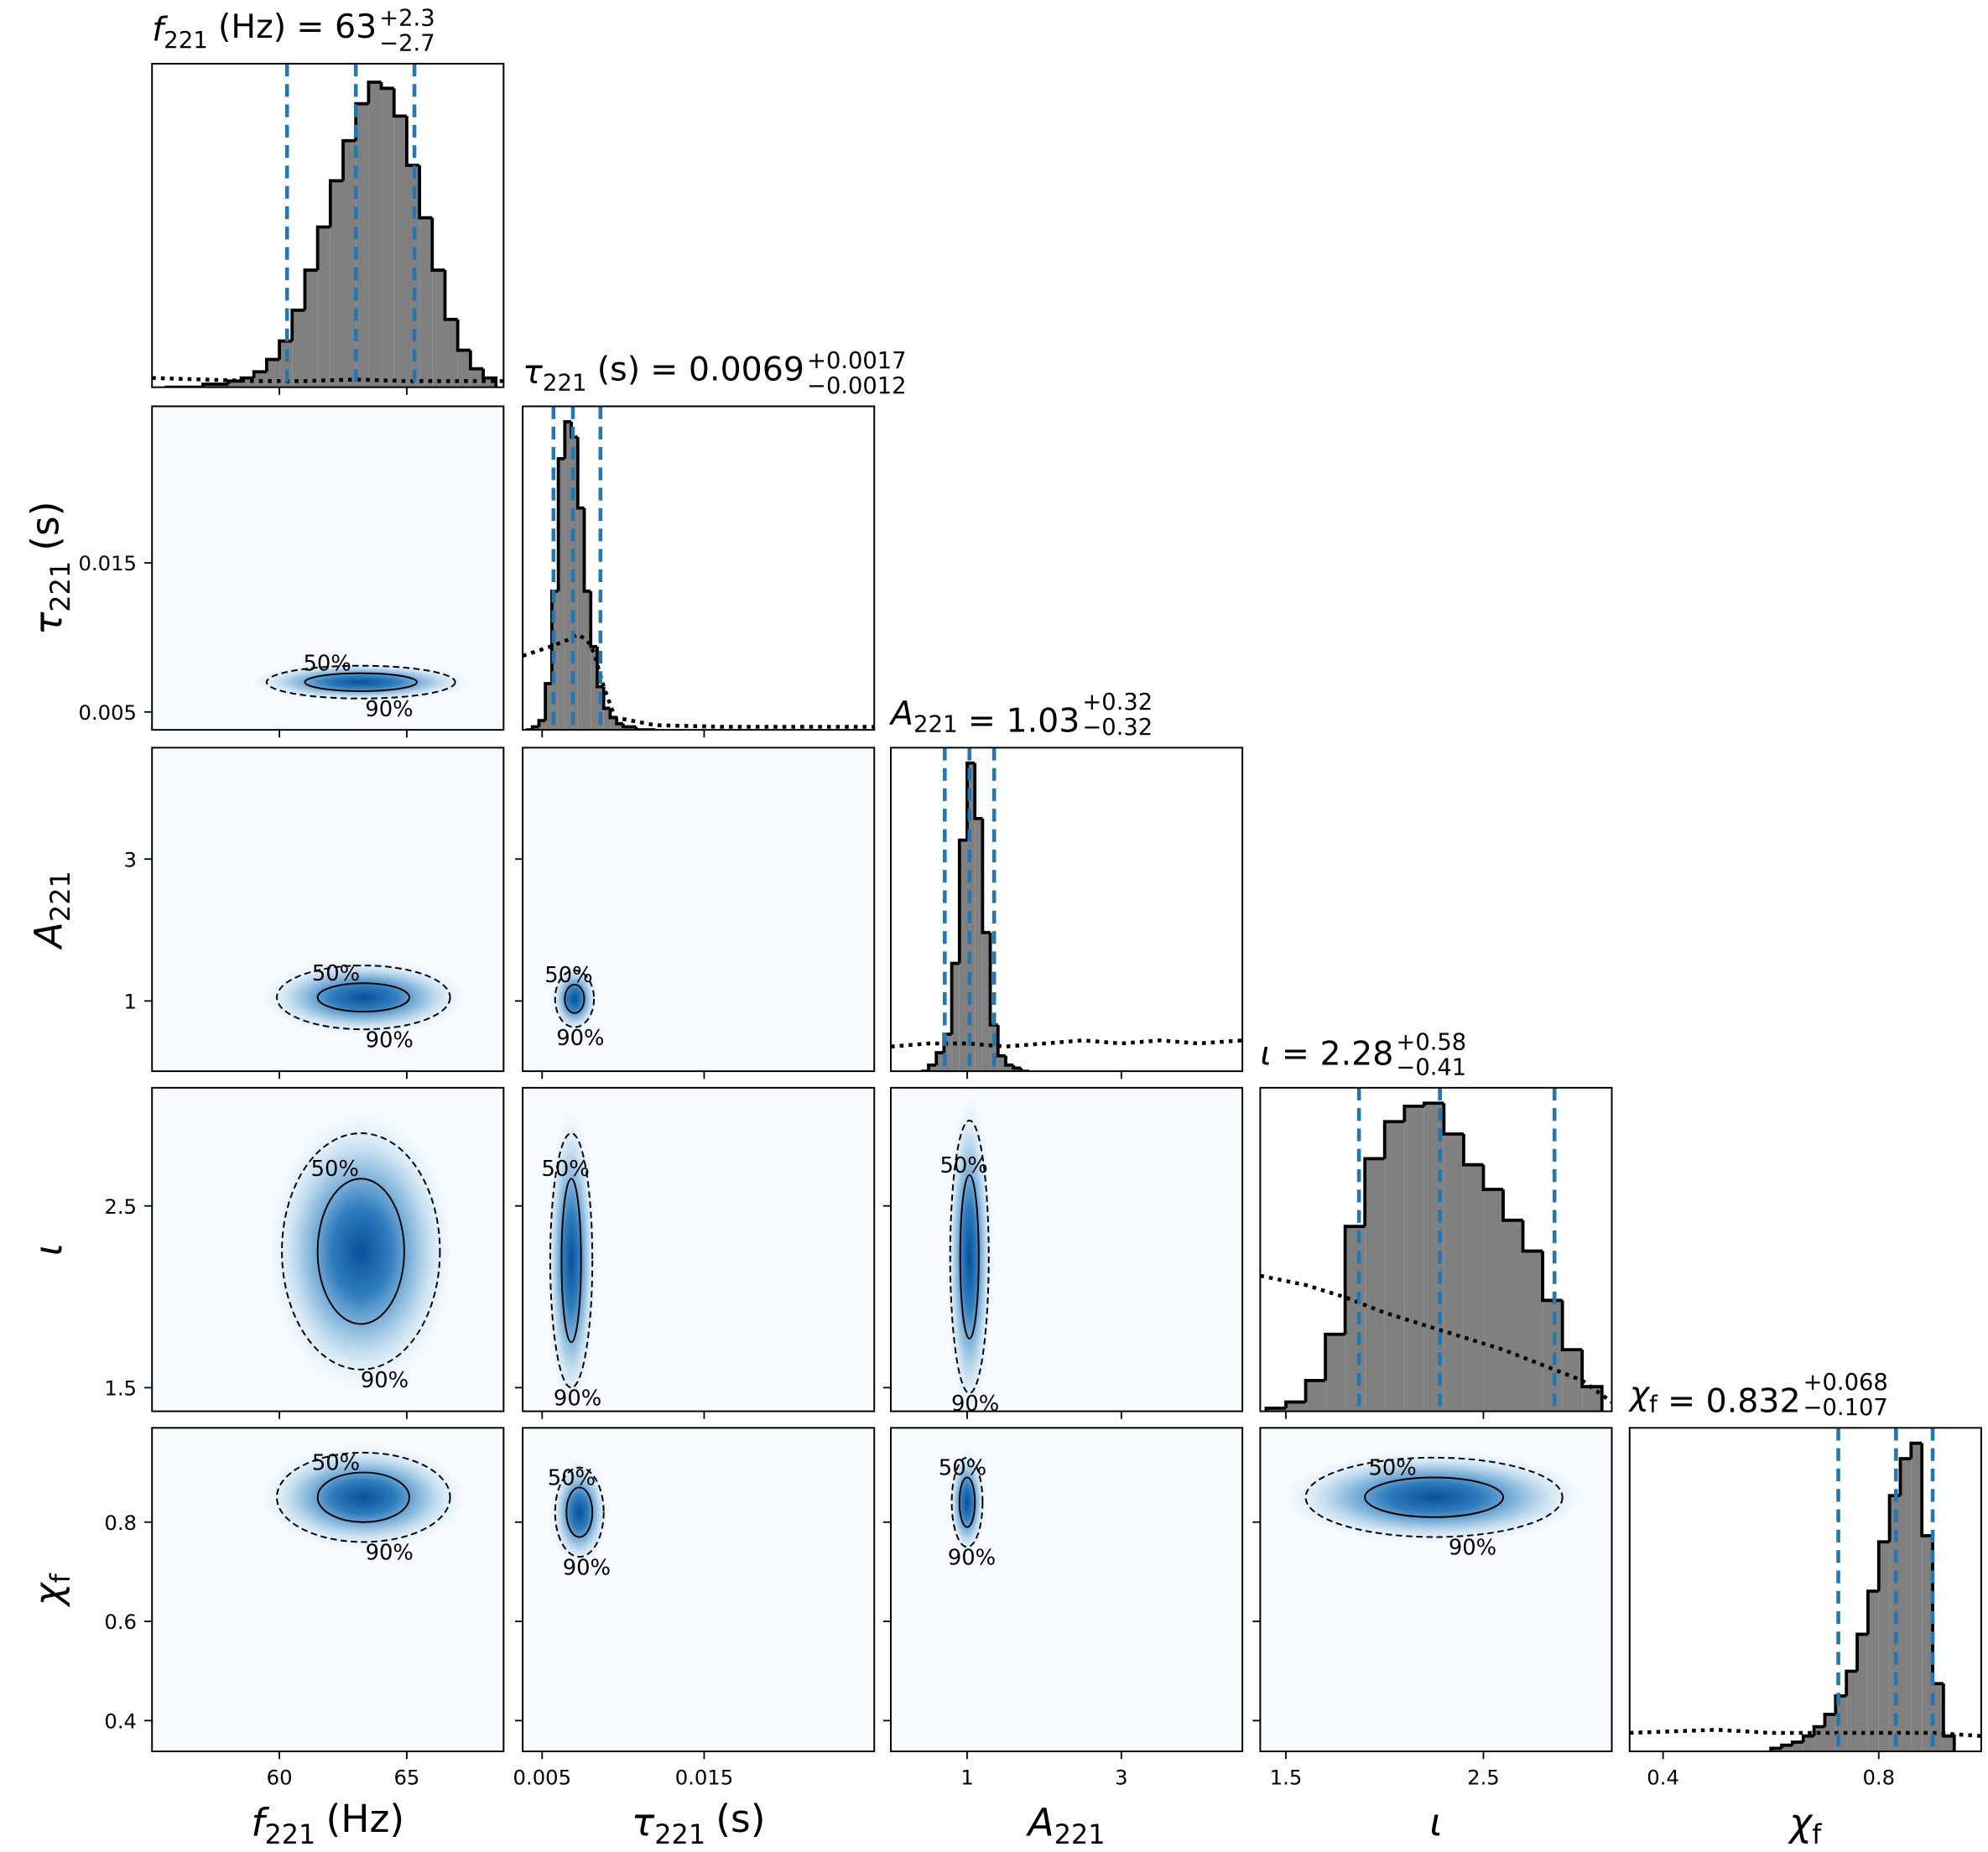 This screenshot has height=1852, width=1988. I want to click on symbol: ι, so click(1435, 1822).